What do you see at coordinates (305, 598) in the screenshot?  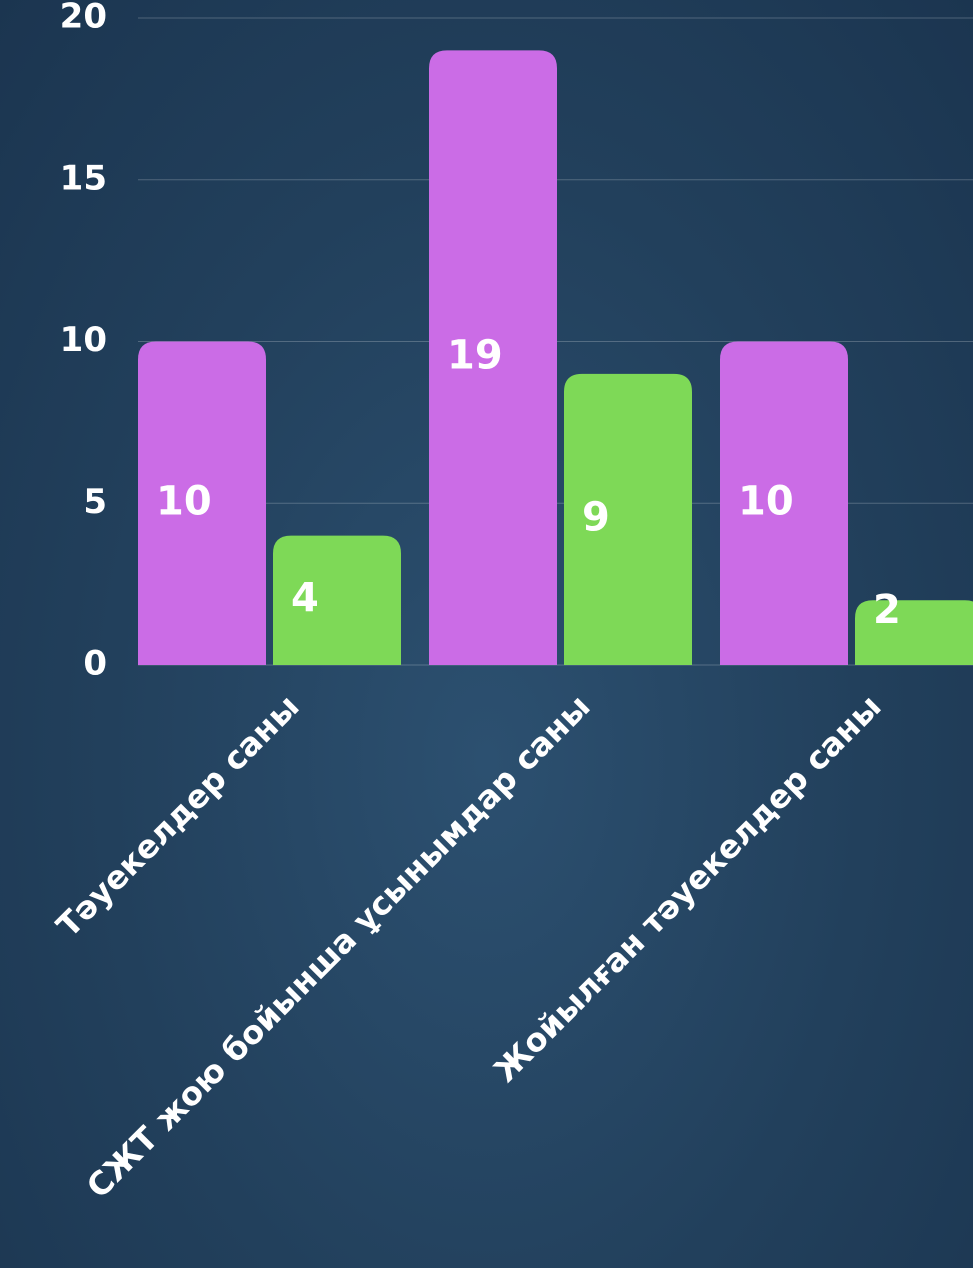 I see `value-label: 4` at bounding box center [305, 598].